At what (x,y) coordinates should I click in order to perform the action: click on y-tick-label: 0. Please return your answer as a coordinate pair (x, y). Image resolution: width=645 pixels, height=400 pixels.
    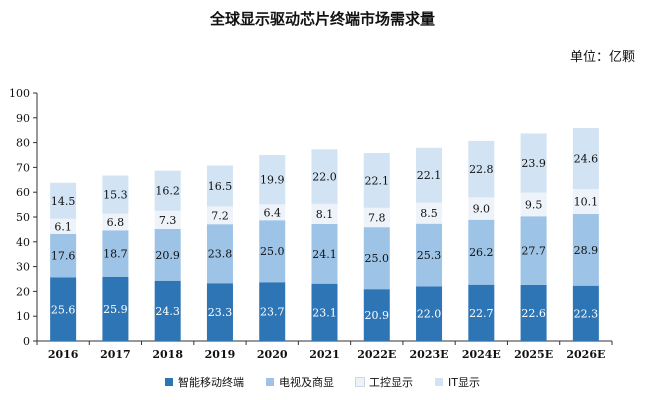
    Looking at the image, I should click on (26, 341).